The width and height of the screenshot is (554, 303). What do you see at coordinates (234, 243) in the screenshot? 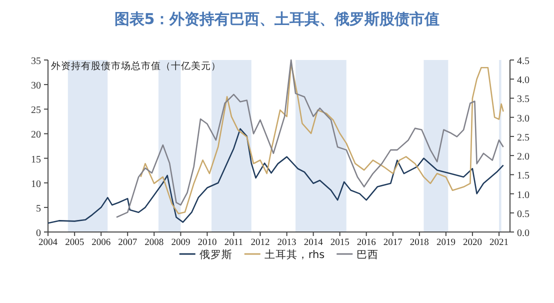
I see `x-tick-label: 2011` at bounding box center [234, 243].